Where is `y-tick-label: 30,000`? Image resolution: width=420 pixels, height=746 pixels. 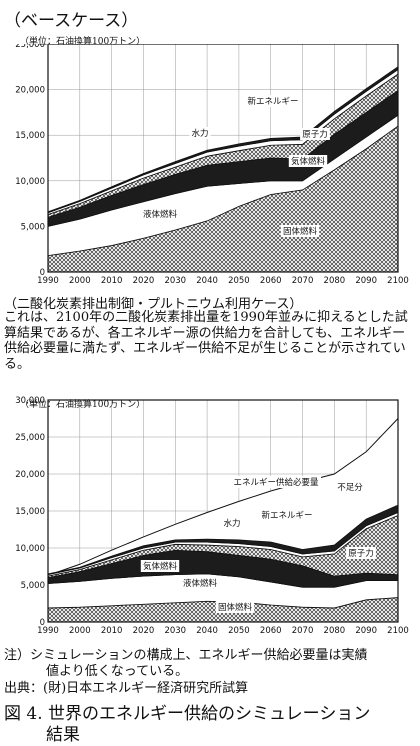 y-tick-label: 30,000 is located at coordinates (30, 401).